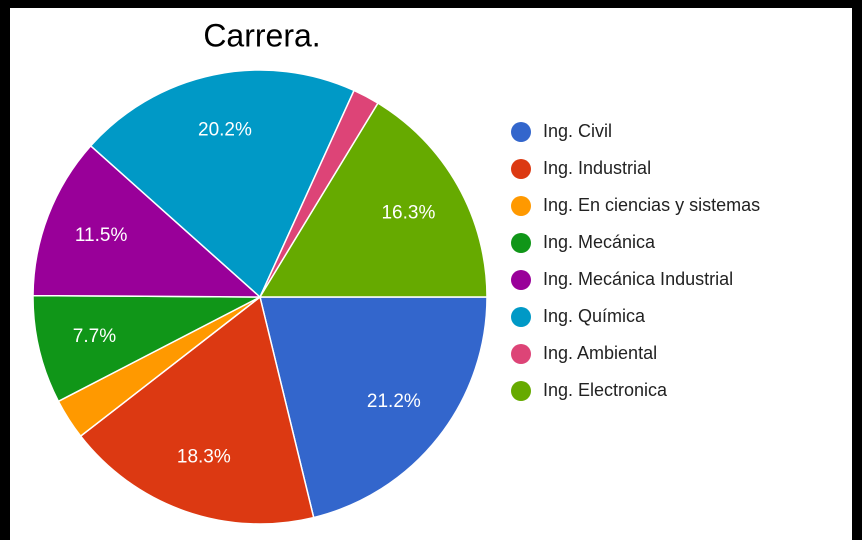 The width and height of the screenshot is (862, 540). I want to click on slice-label: 16.3%, so click(408, 213).